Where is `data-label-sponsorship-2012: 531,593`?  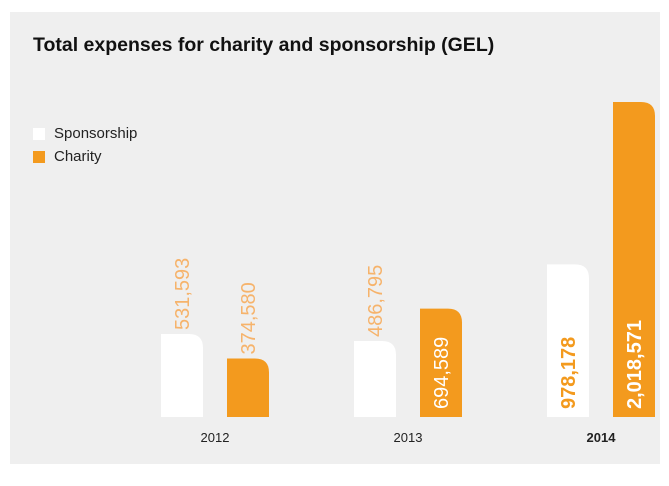
data-label-sponsorship-2012: 531,593 is located at coordinates (183, 294).